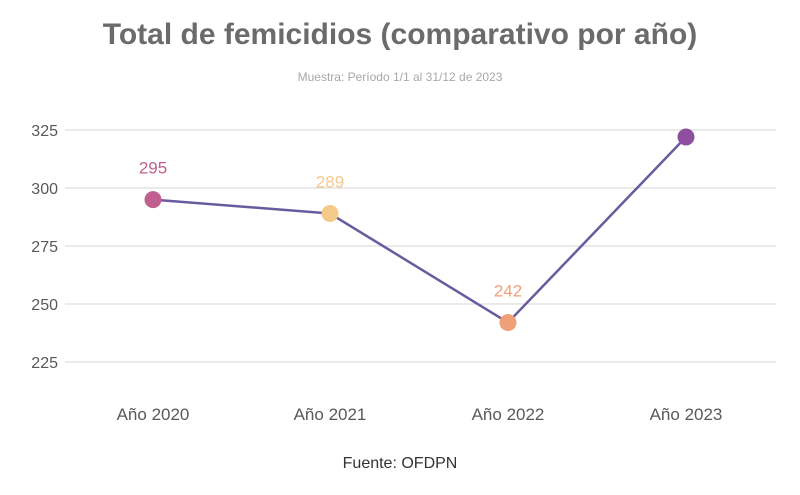 The image size is (800, 495). I want to click on y-tick-label: 275, so click(44, 247).